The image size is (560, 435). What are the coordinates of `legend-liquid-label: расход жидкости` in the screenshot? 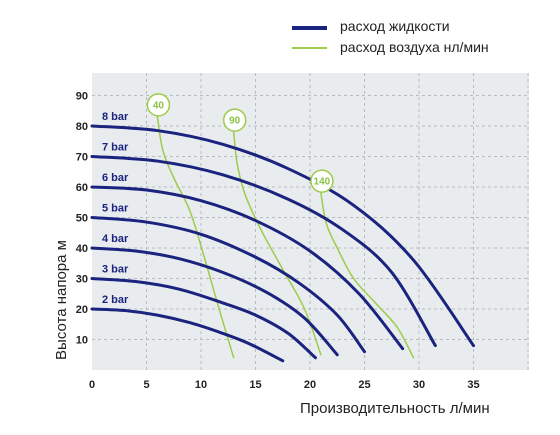 It's located at (395, 26).